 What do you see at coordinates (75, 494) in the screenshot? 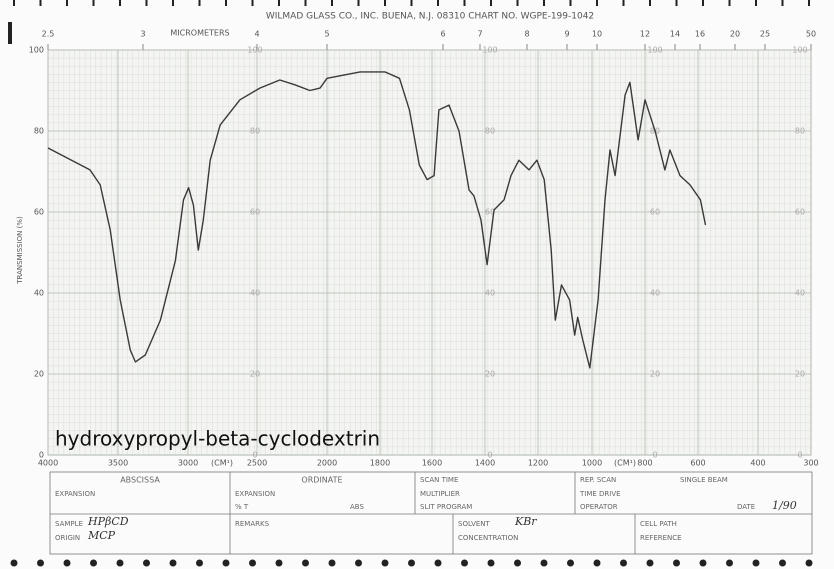
I see `form-label: EXPANSION` at bounding box center [75, 494].